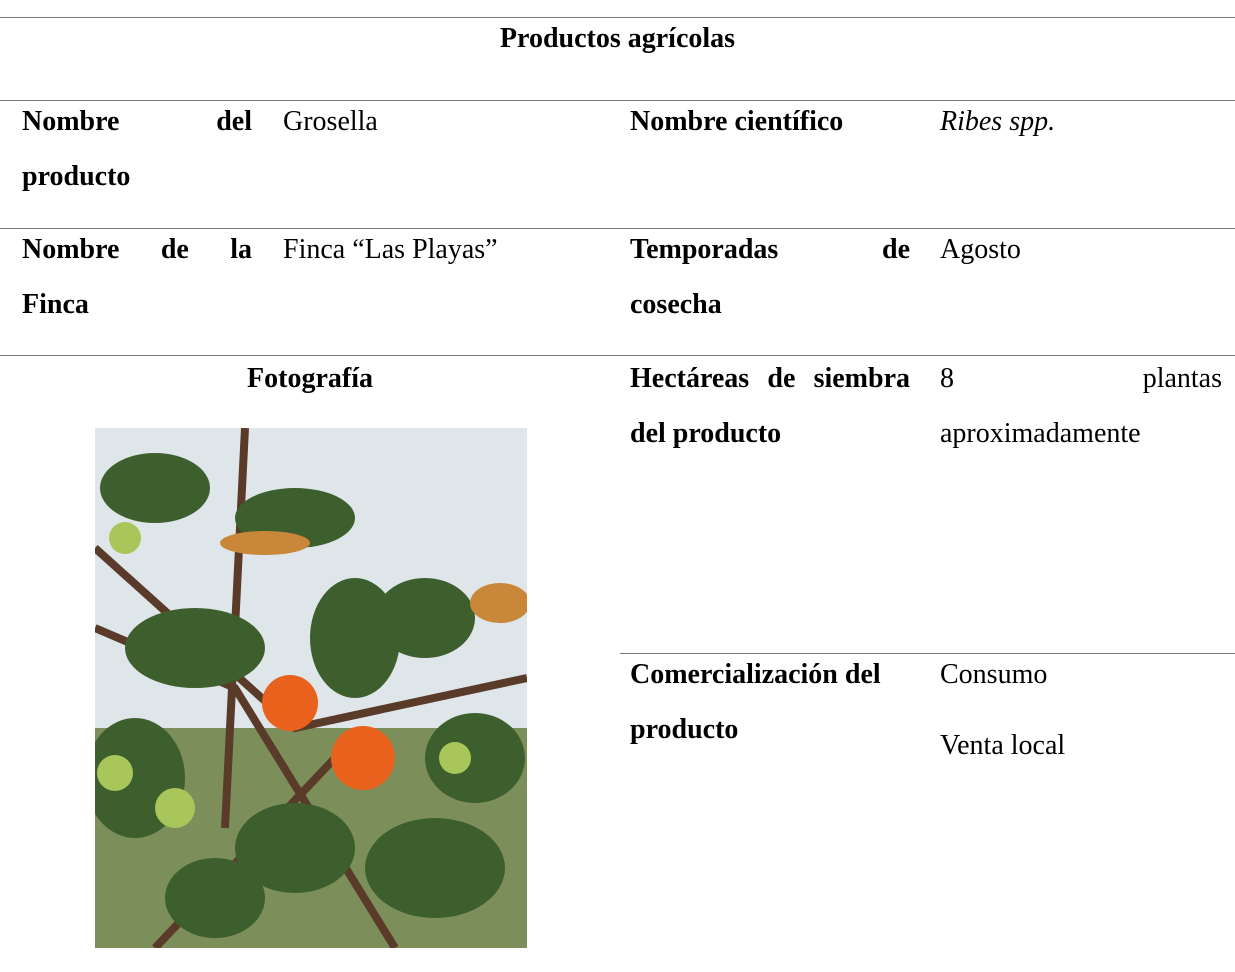 The height and width of the screenshot is (972, 1235). What do you see at coordinates (755, 702) in the screenshot?
I see `field-label: Comercialización del producto` at bounding box center [755, 702].